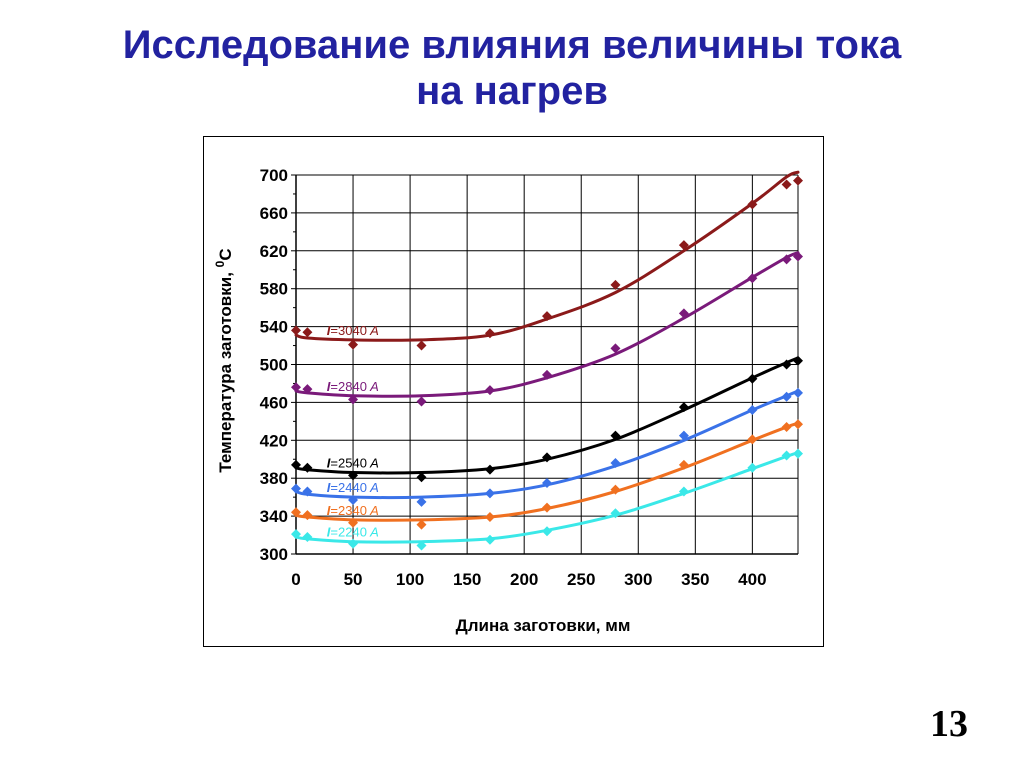  Describe the element at coordinates (274, 213) in the screenshot. I see `y-tick-label: 660` at that location.